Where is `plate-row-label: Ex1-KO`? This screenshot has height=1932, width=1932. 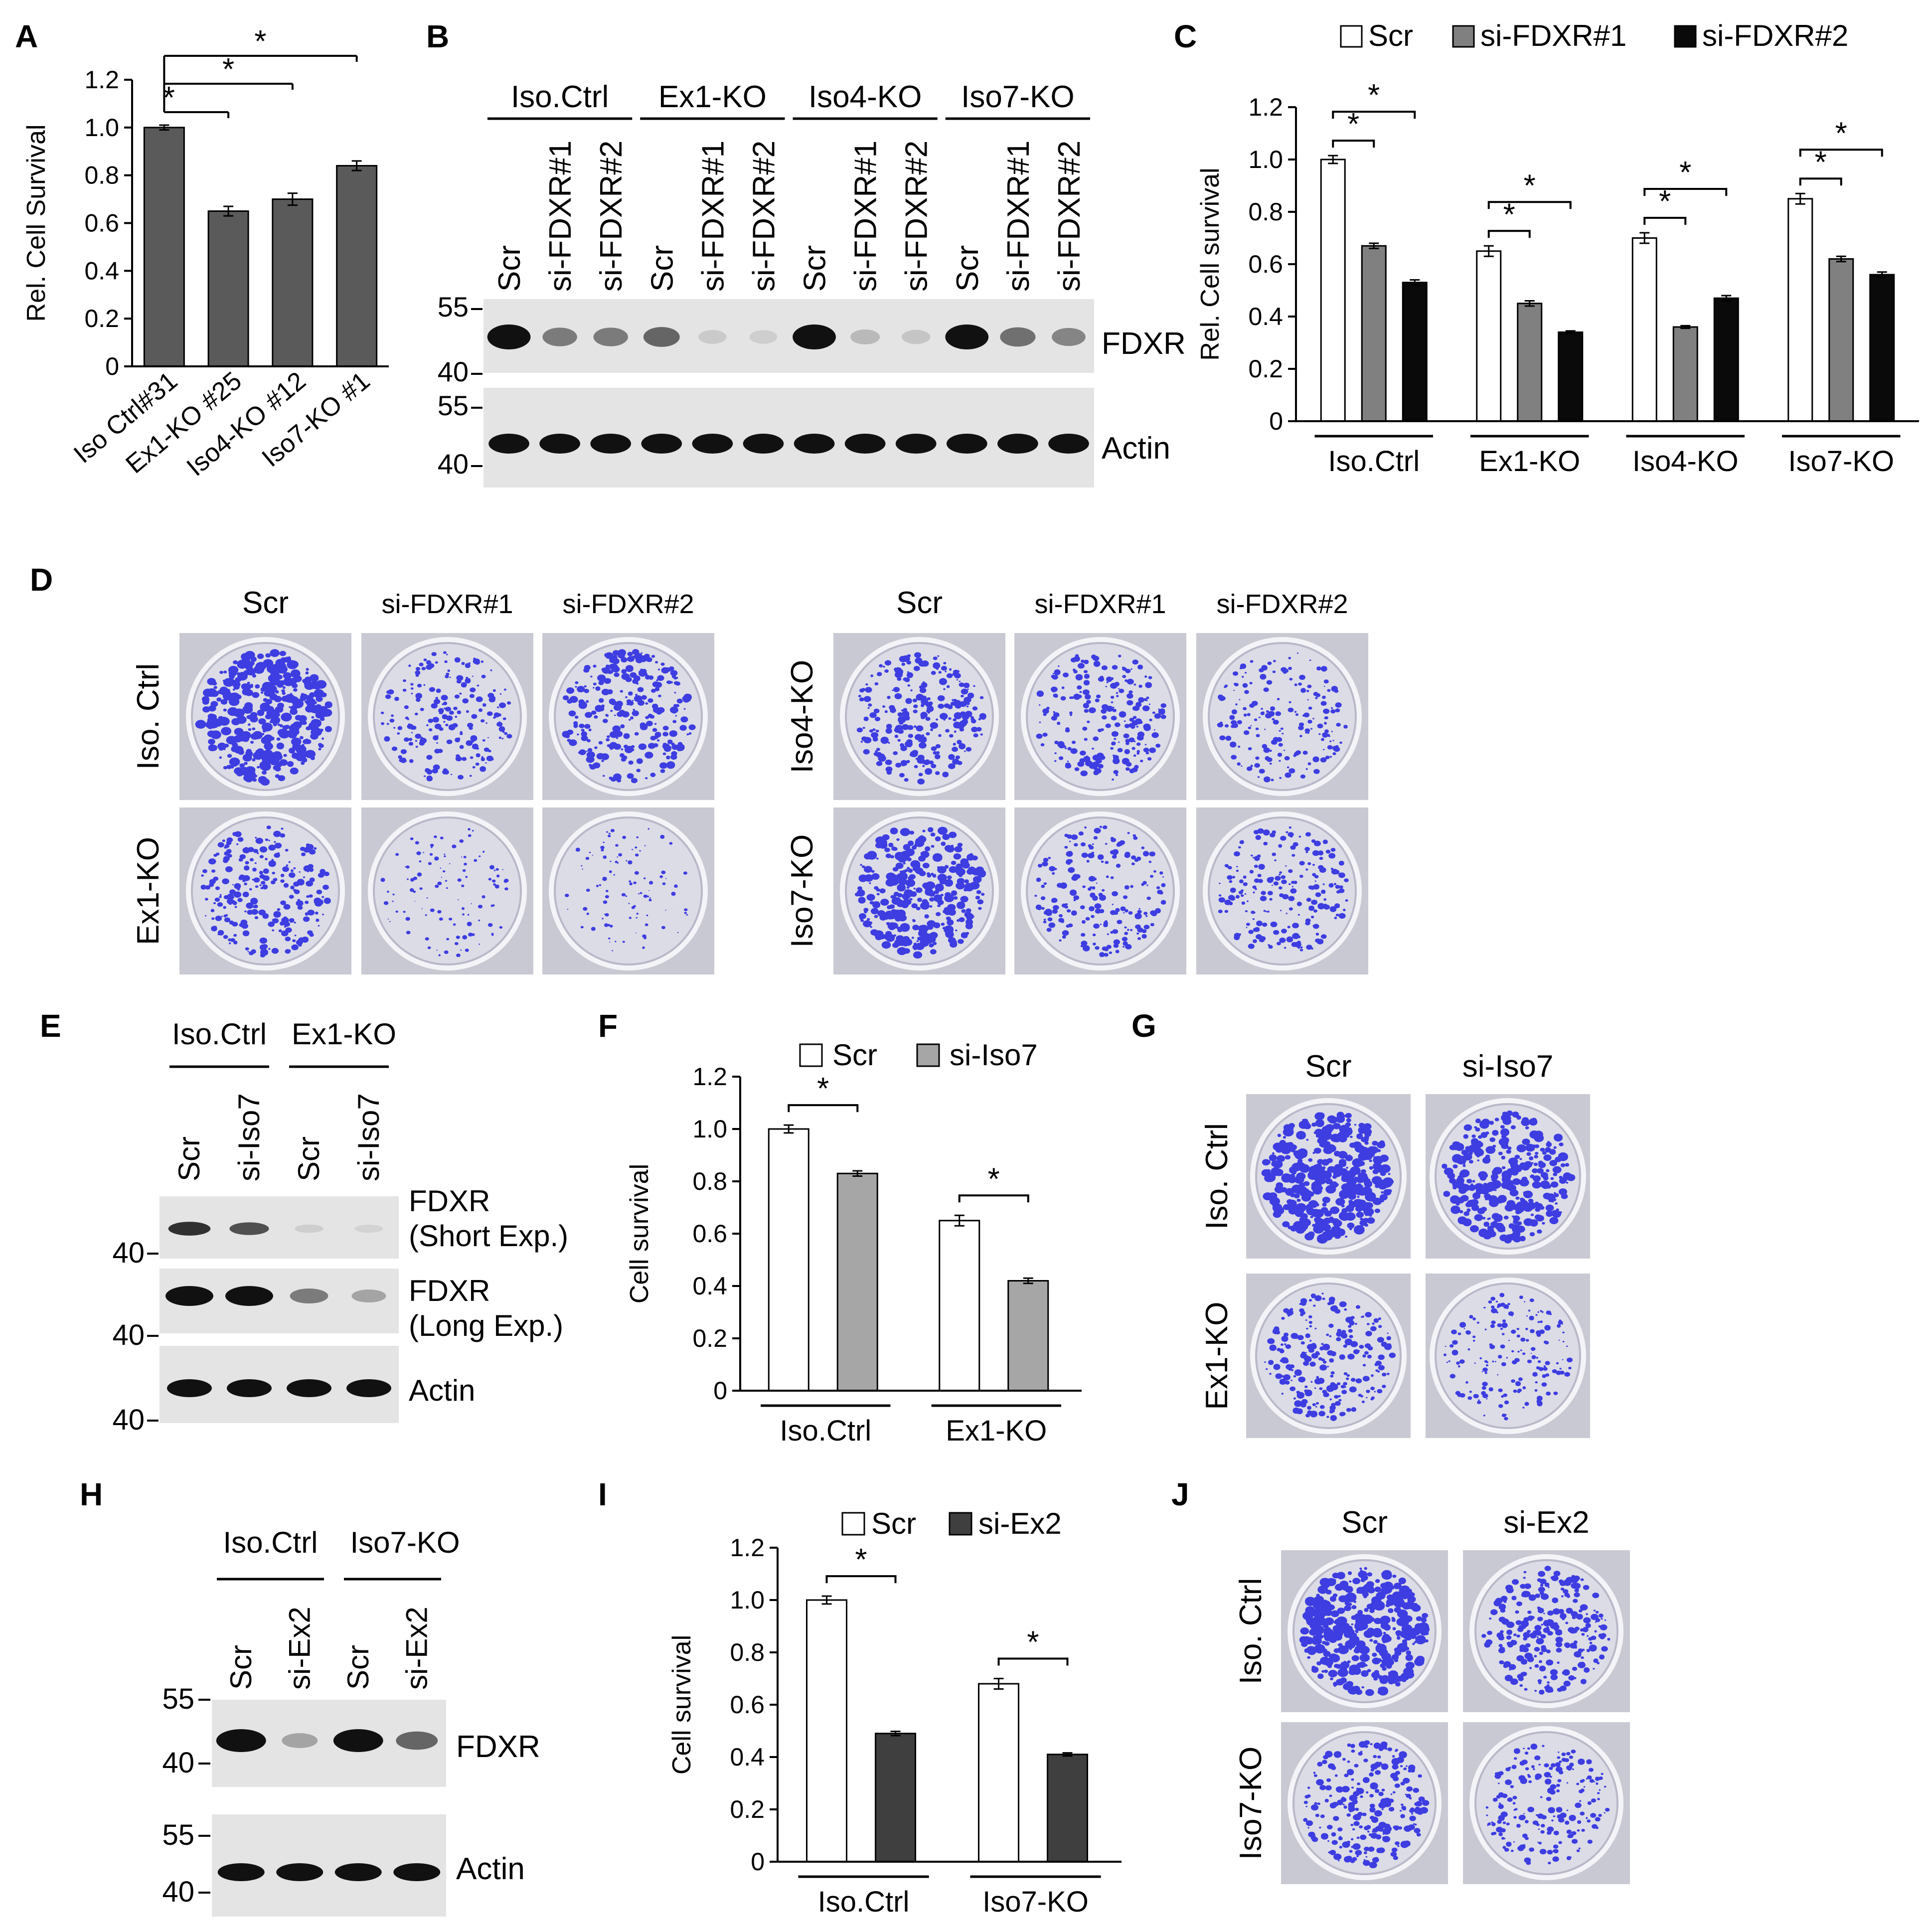 plate-row-label: Ex1-KO is located at coordinates (148, 891).